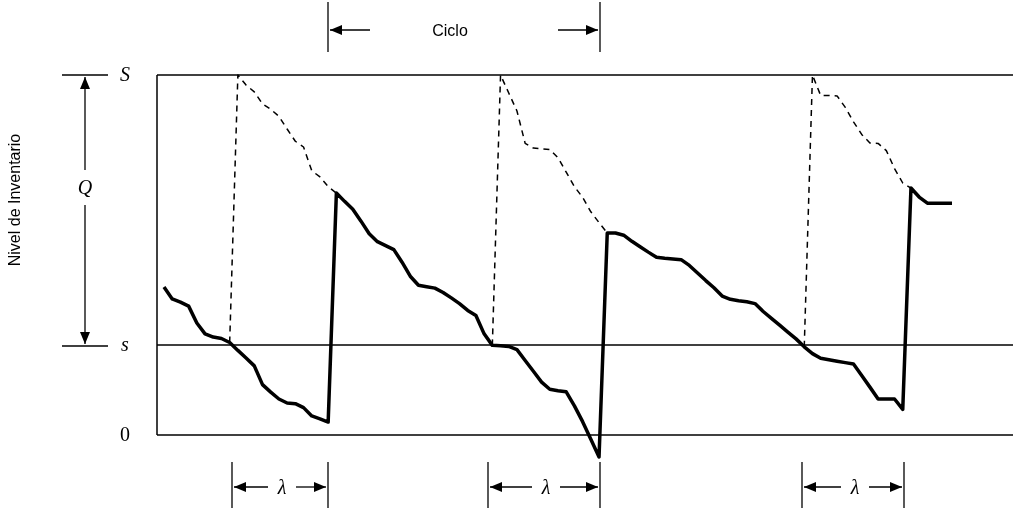  I want to click on text: Ciclo, so click(450, 30).